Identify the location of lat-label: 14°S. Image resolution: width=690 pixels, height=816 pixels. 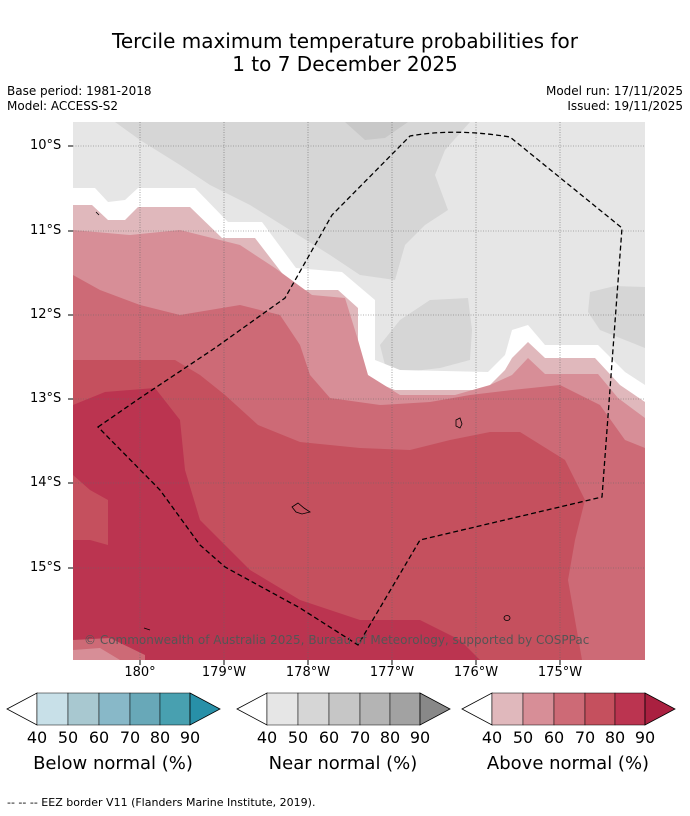
(46, 482).